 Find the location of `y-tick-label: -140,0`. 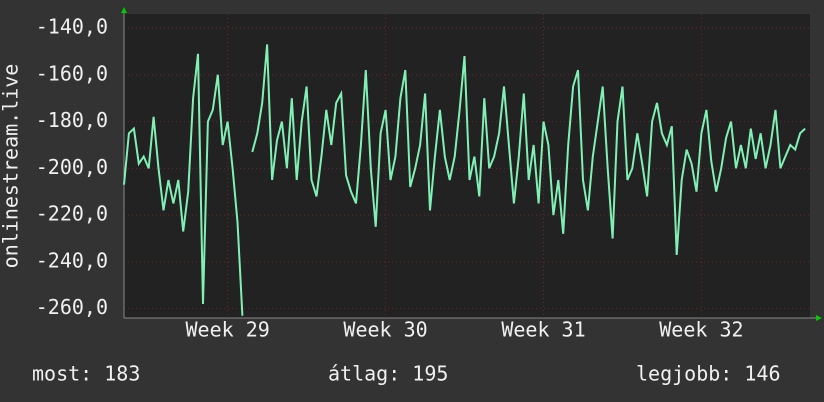

y-tick-label: -140,0 is located at coordinates (72, 27).